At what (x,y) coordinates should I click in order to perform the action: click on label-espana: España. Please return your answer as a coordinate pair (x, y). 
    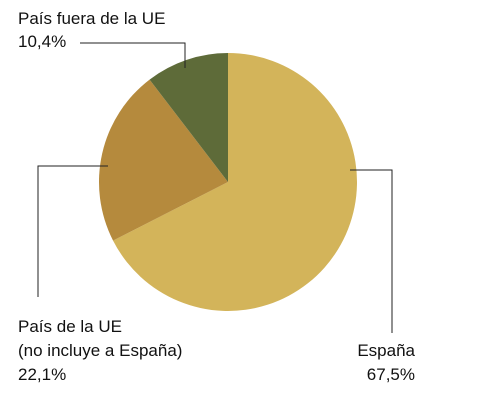
    Looking at the image, I should click on (386, 350).